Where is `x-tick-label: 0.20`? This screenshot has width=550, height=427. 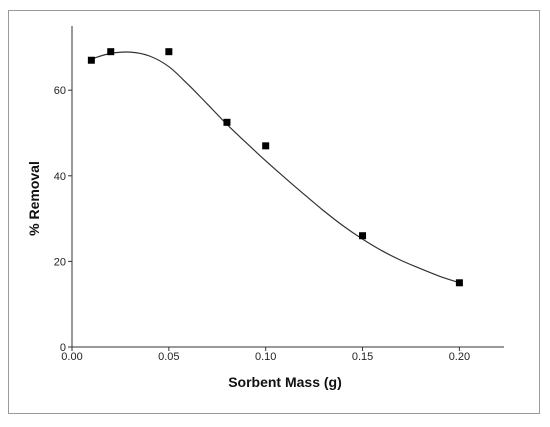 x-tick-label: 0.20 is located at coordinates (459, 357).